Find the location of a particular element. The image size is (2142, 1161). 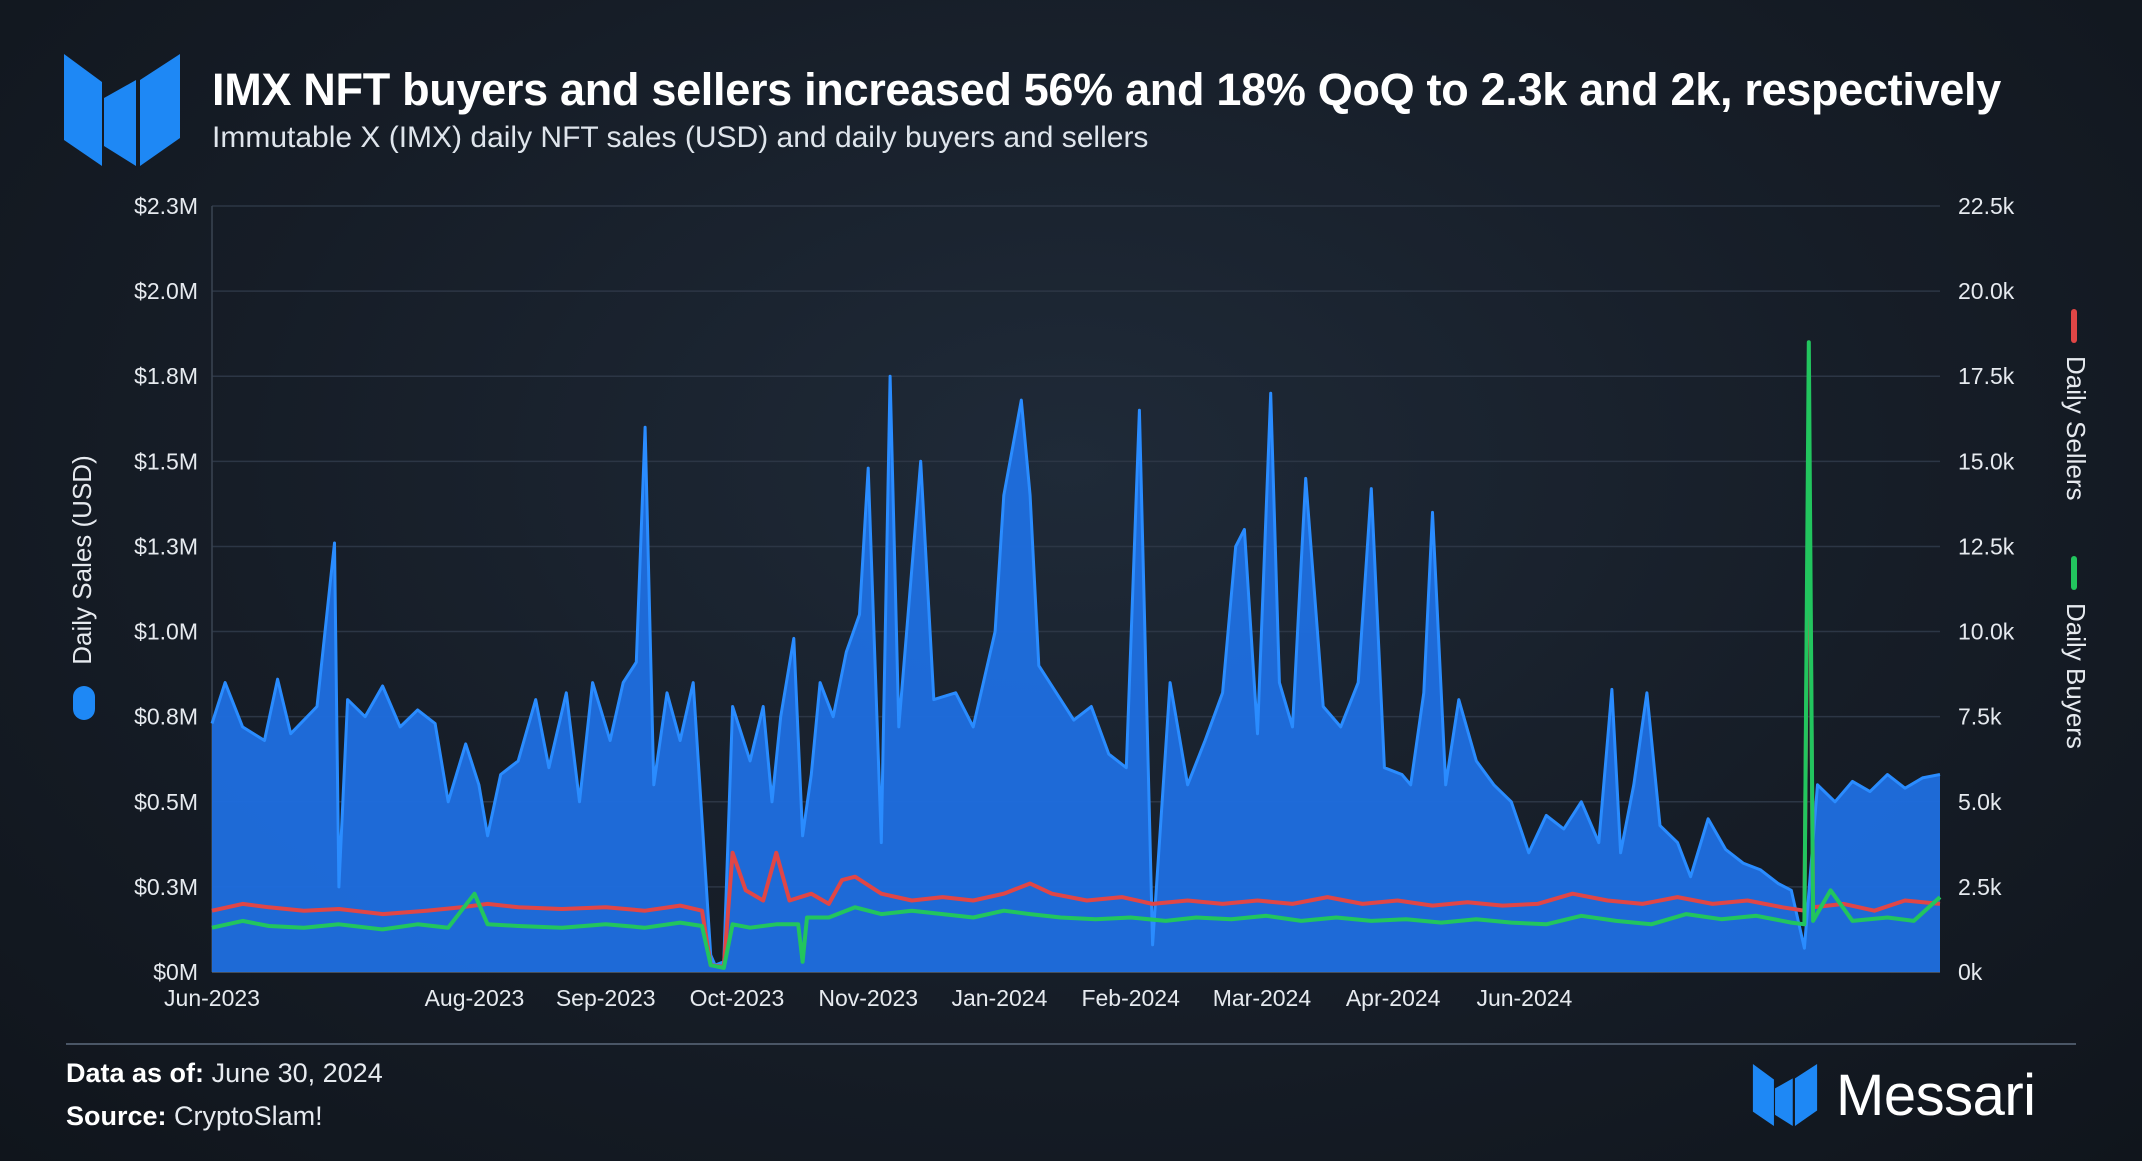

y-left-tick-label: $0.8M is located at coordinates (166, 717).